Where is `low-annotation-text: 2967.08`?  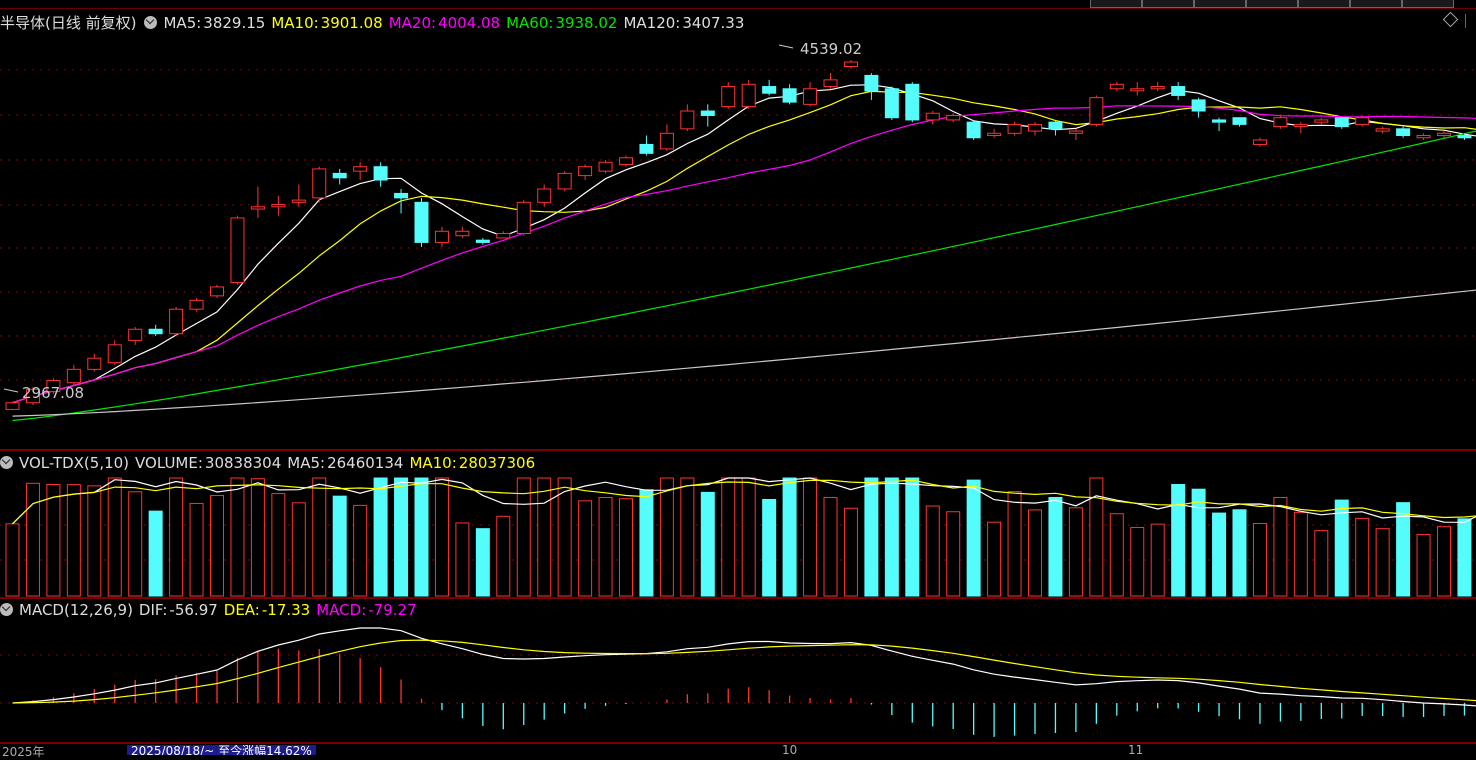
low-annotation-text: 2967.08 is located at coordinates (53, 393).